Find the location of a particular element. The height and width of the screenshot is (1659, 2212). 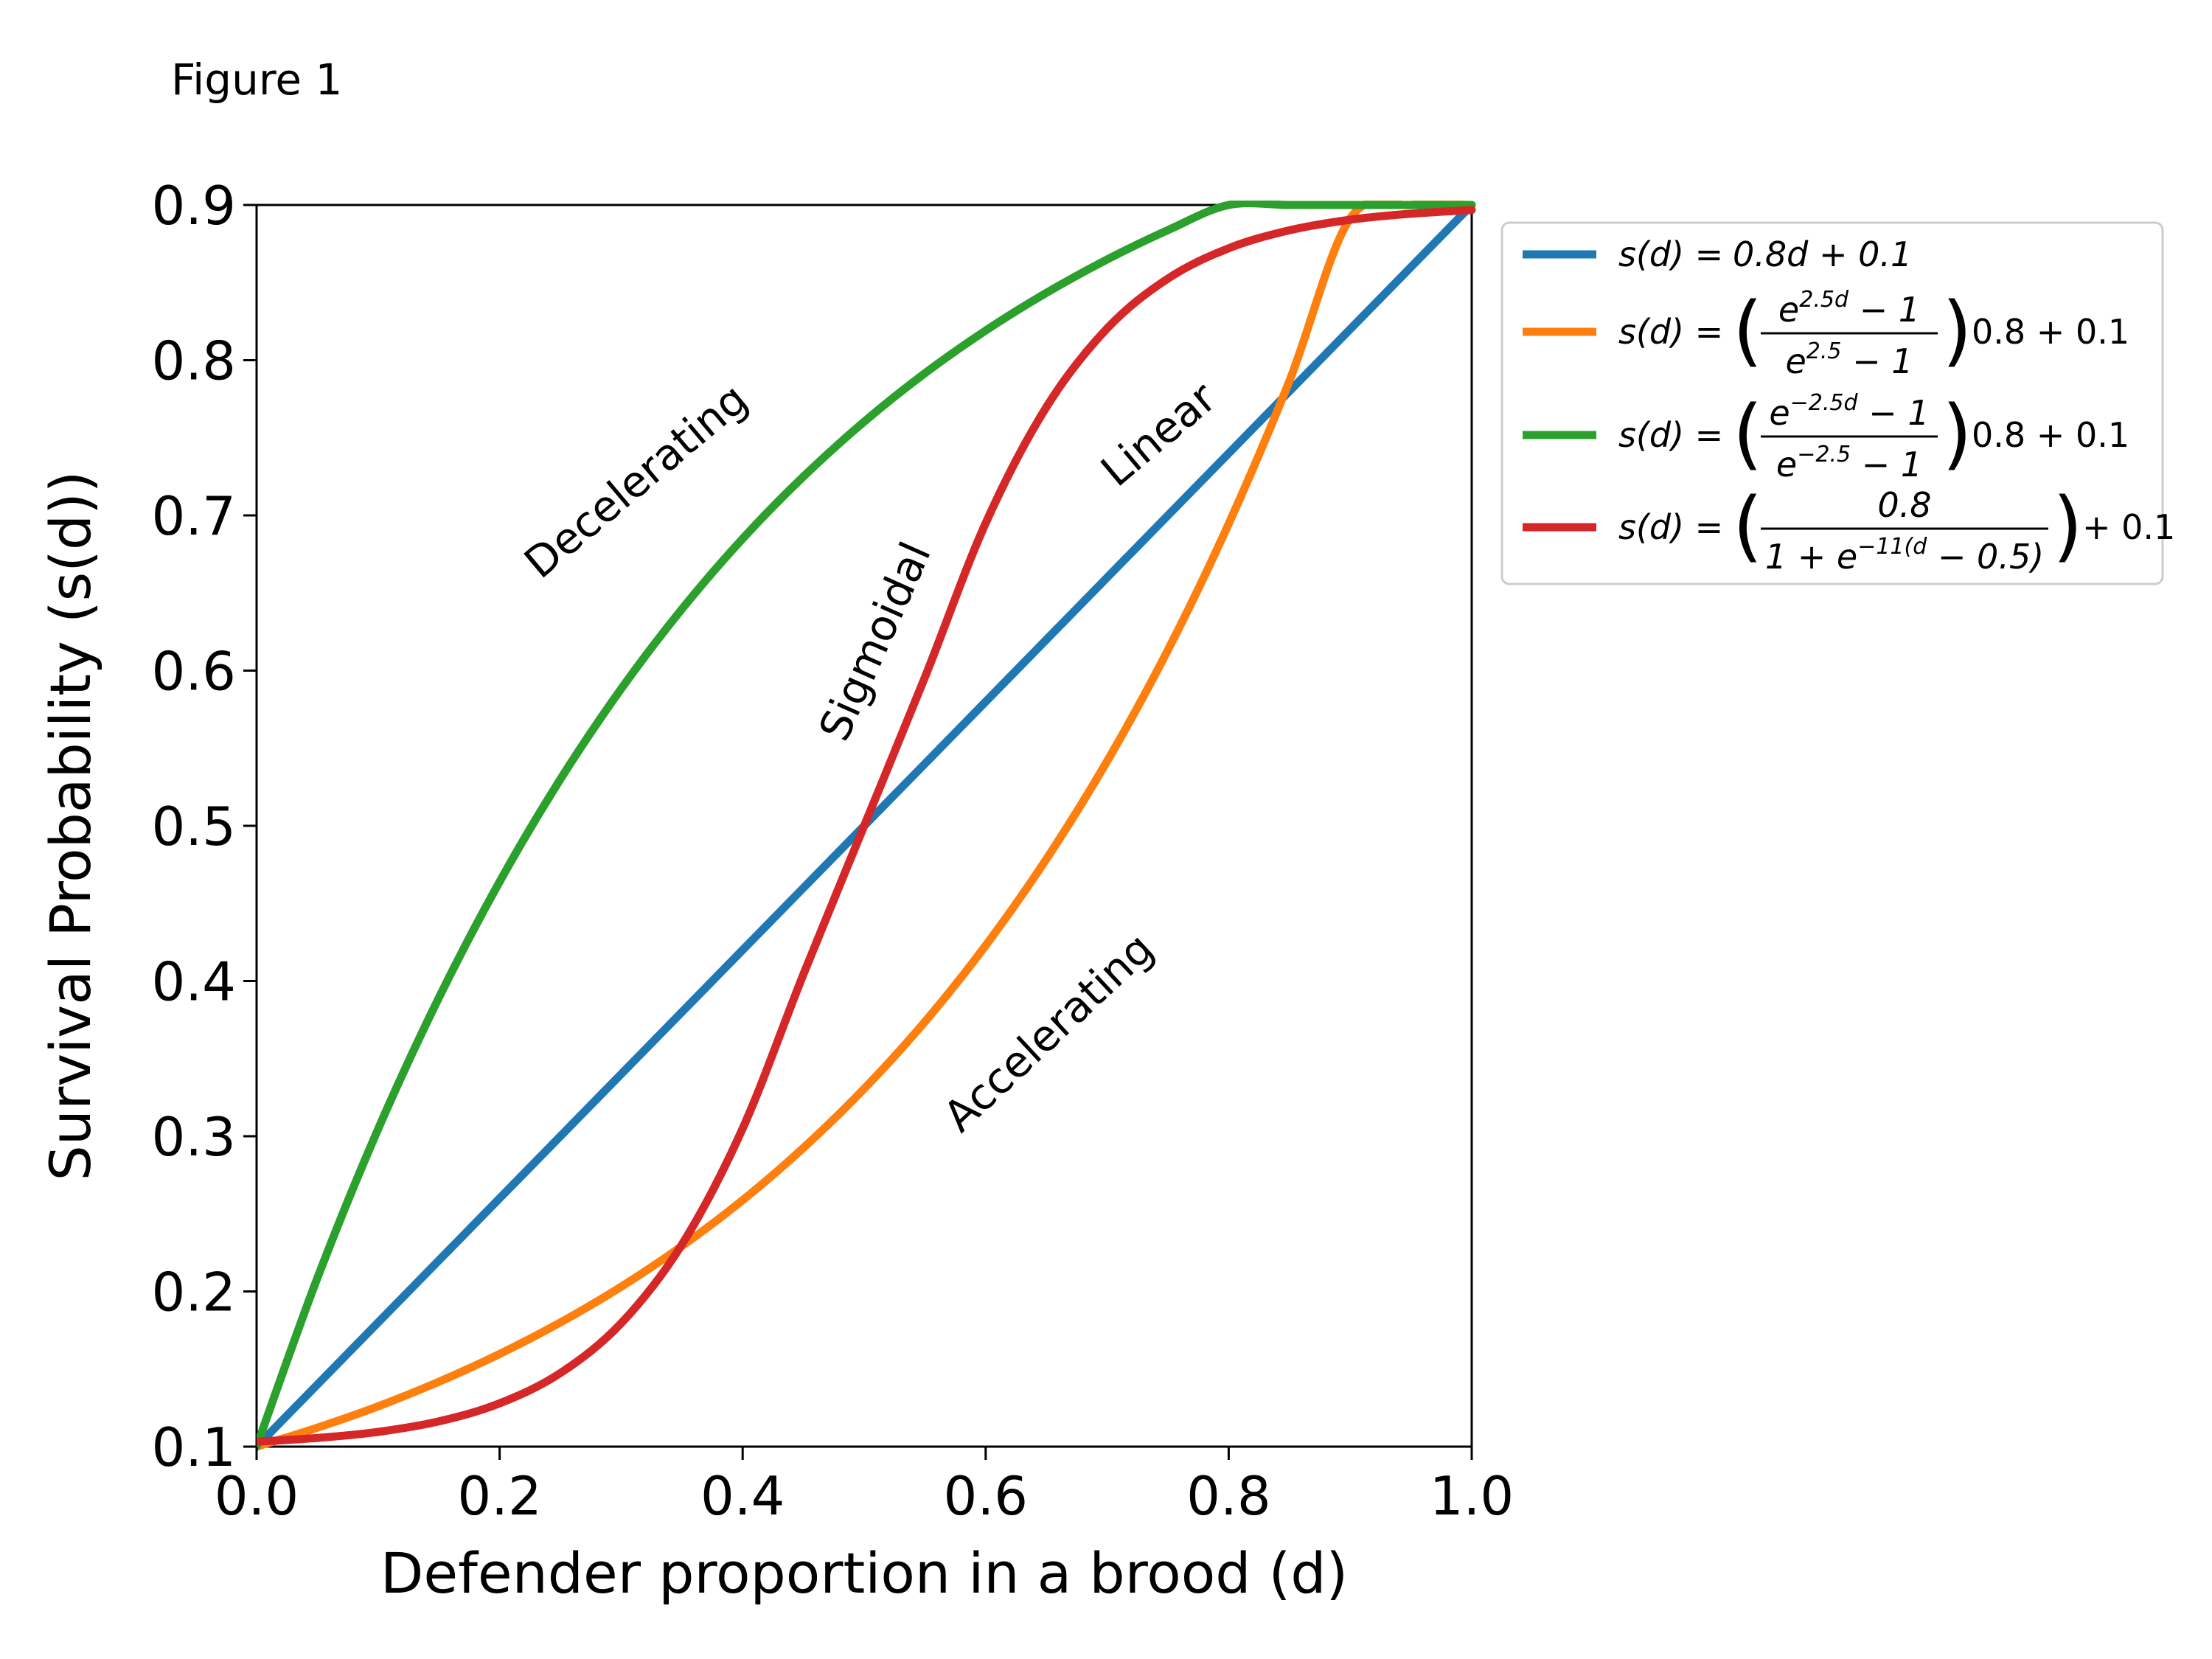

y-tick-label: 0.4 is located at coordinates (193, 982).